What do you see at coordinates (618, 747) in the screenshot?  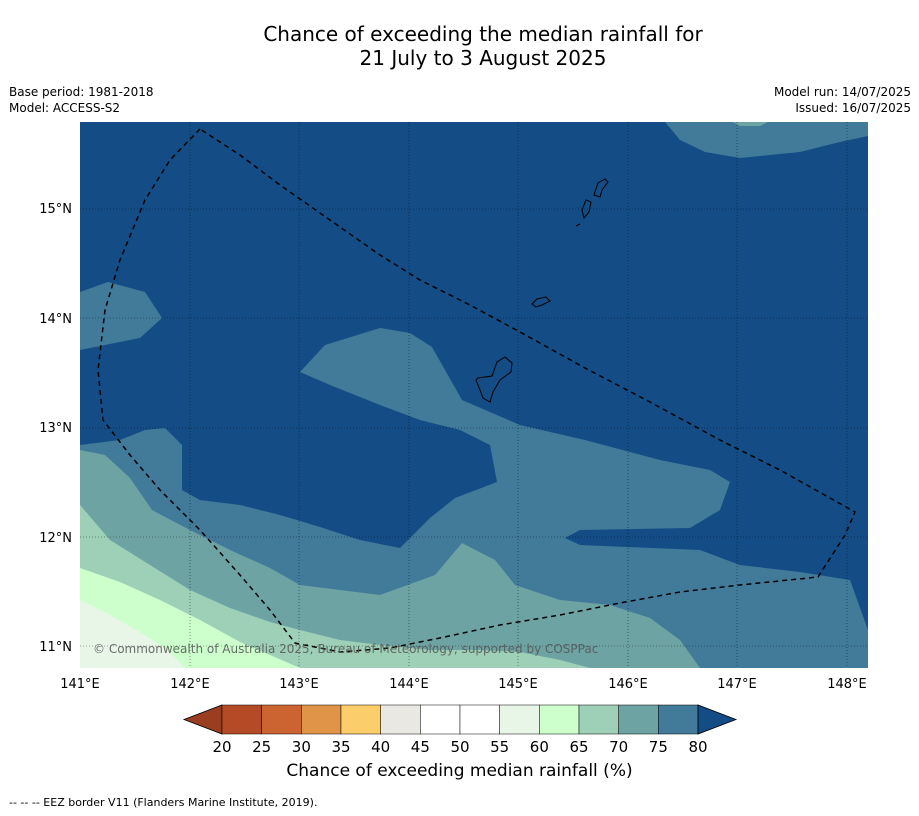 I see `colorbar-tick-label: 70` at bounding box center [618, 747].